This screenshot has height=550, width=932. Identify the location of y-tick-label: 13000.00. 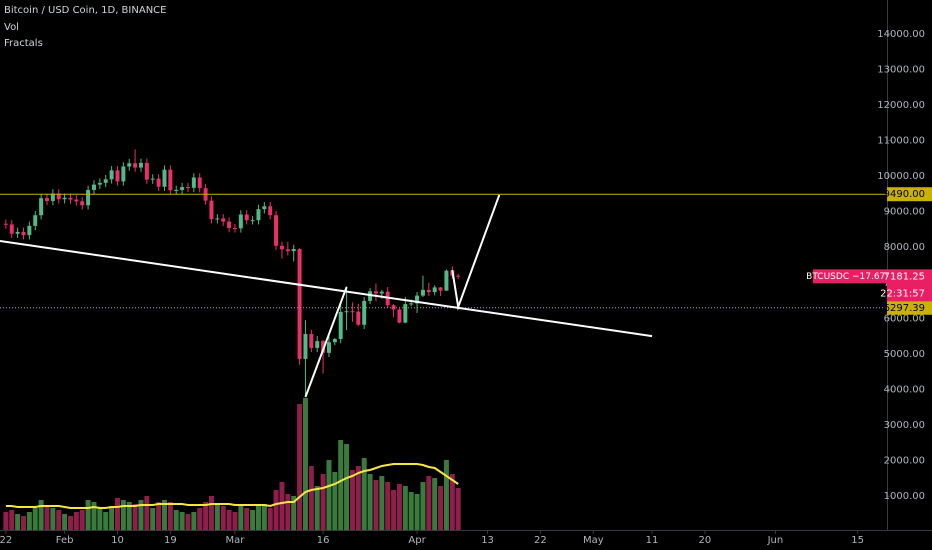
(901, 69).